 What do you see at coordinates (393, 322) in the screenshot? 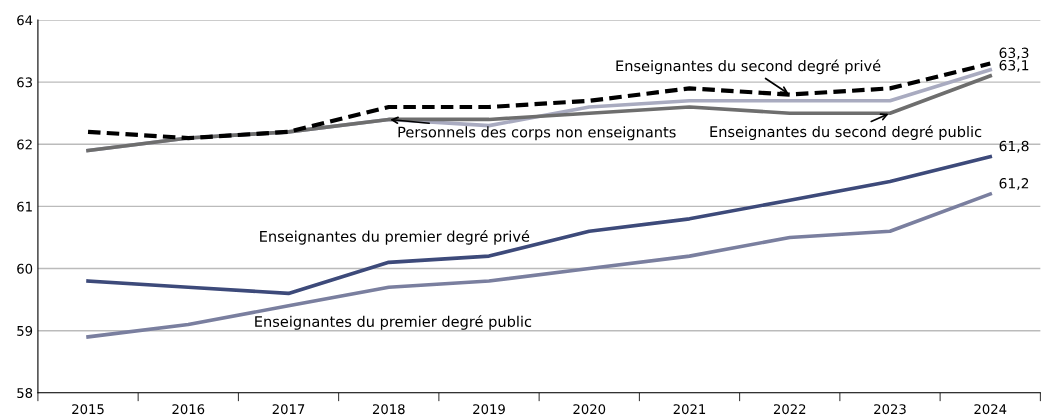
I see `annotation: Enseignantes du premier degré public` at bounding box center [393, 322].